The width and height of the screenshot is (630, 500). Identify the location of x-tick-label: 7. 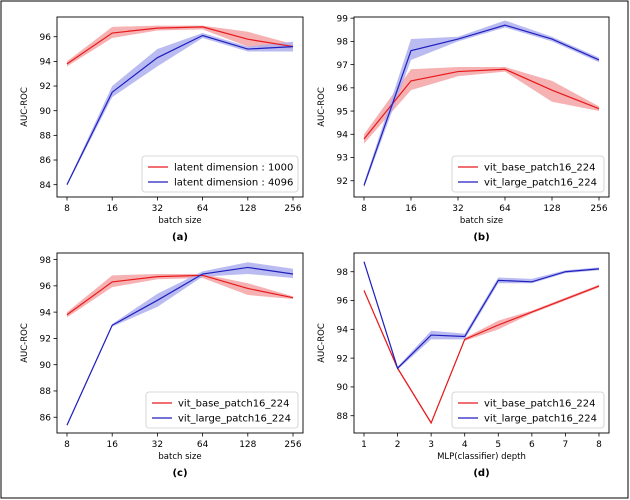
(566, 445).